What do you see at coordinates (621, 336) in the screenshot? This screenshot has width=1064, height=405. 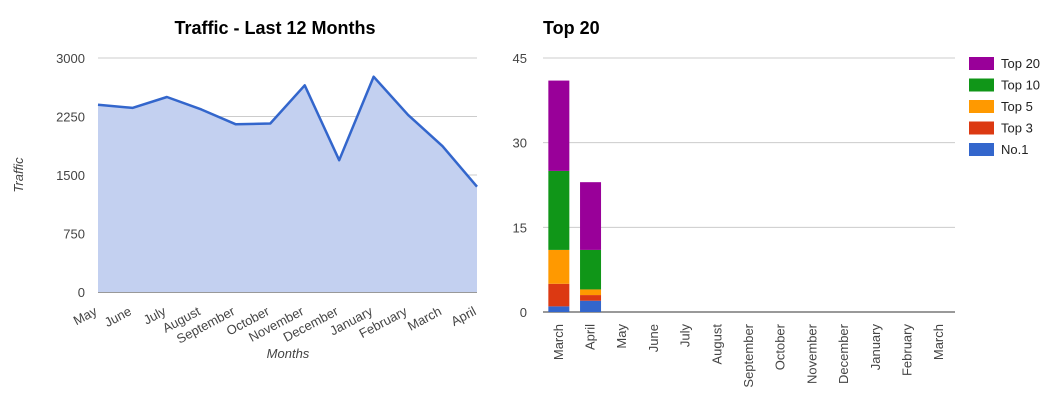 I see `top20-x-tick-label: May` at bounding box center [621, 336].